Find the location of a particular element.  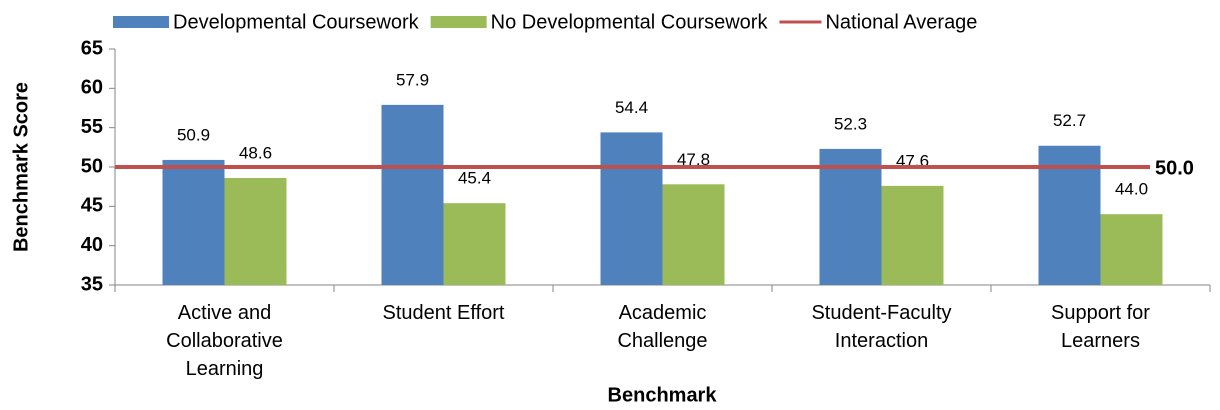

x-tick-label: Student Effort is located at coordinates (443, 313).